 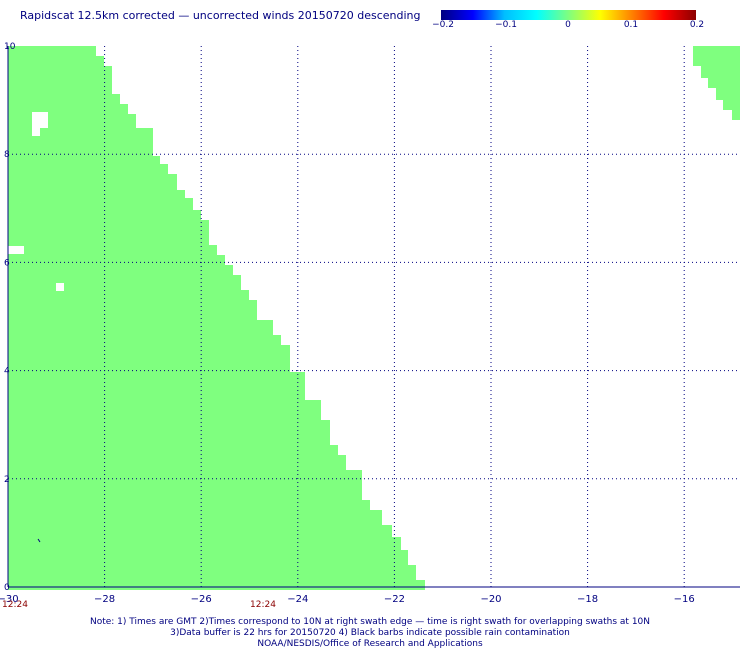 What do you see at coordinates (568, 25) in the screenshot?
I see `colorbar-tick-label: 0` at bounding box center [568, 25].